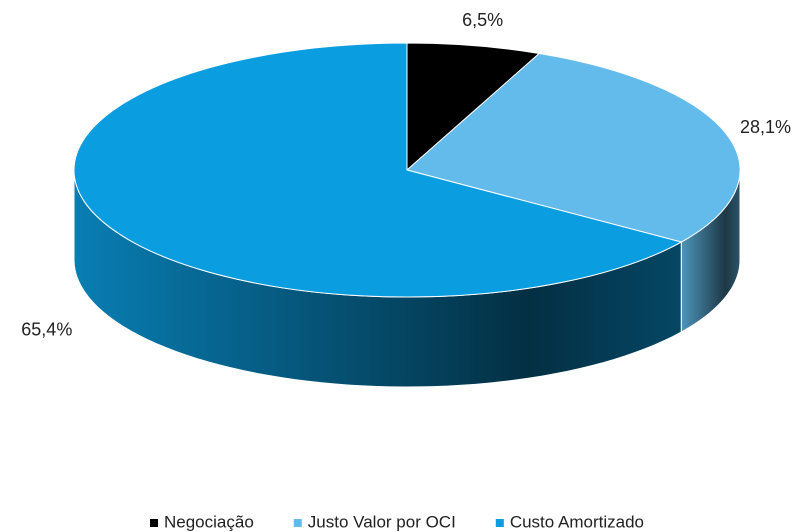 The height and width of the screenshot is (532, 795). What do you see at coordinates (577, 521) in the screenshot?
I see `legend-label: Custo Amortizado` at bounding box center [577, 521].